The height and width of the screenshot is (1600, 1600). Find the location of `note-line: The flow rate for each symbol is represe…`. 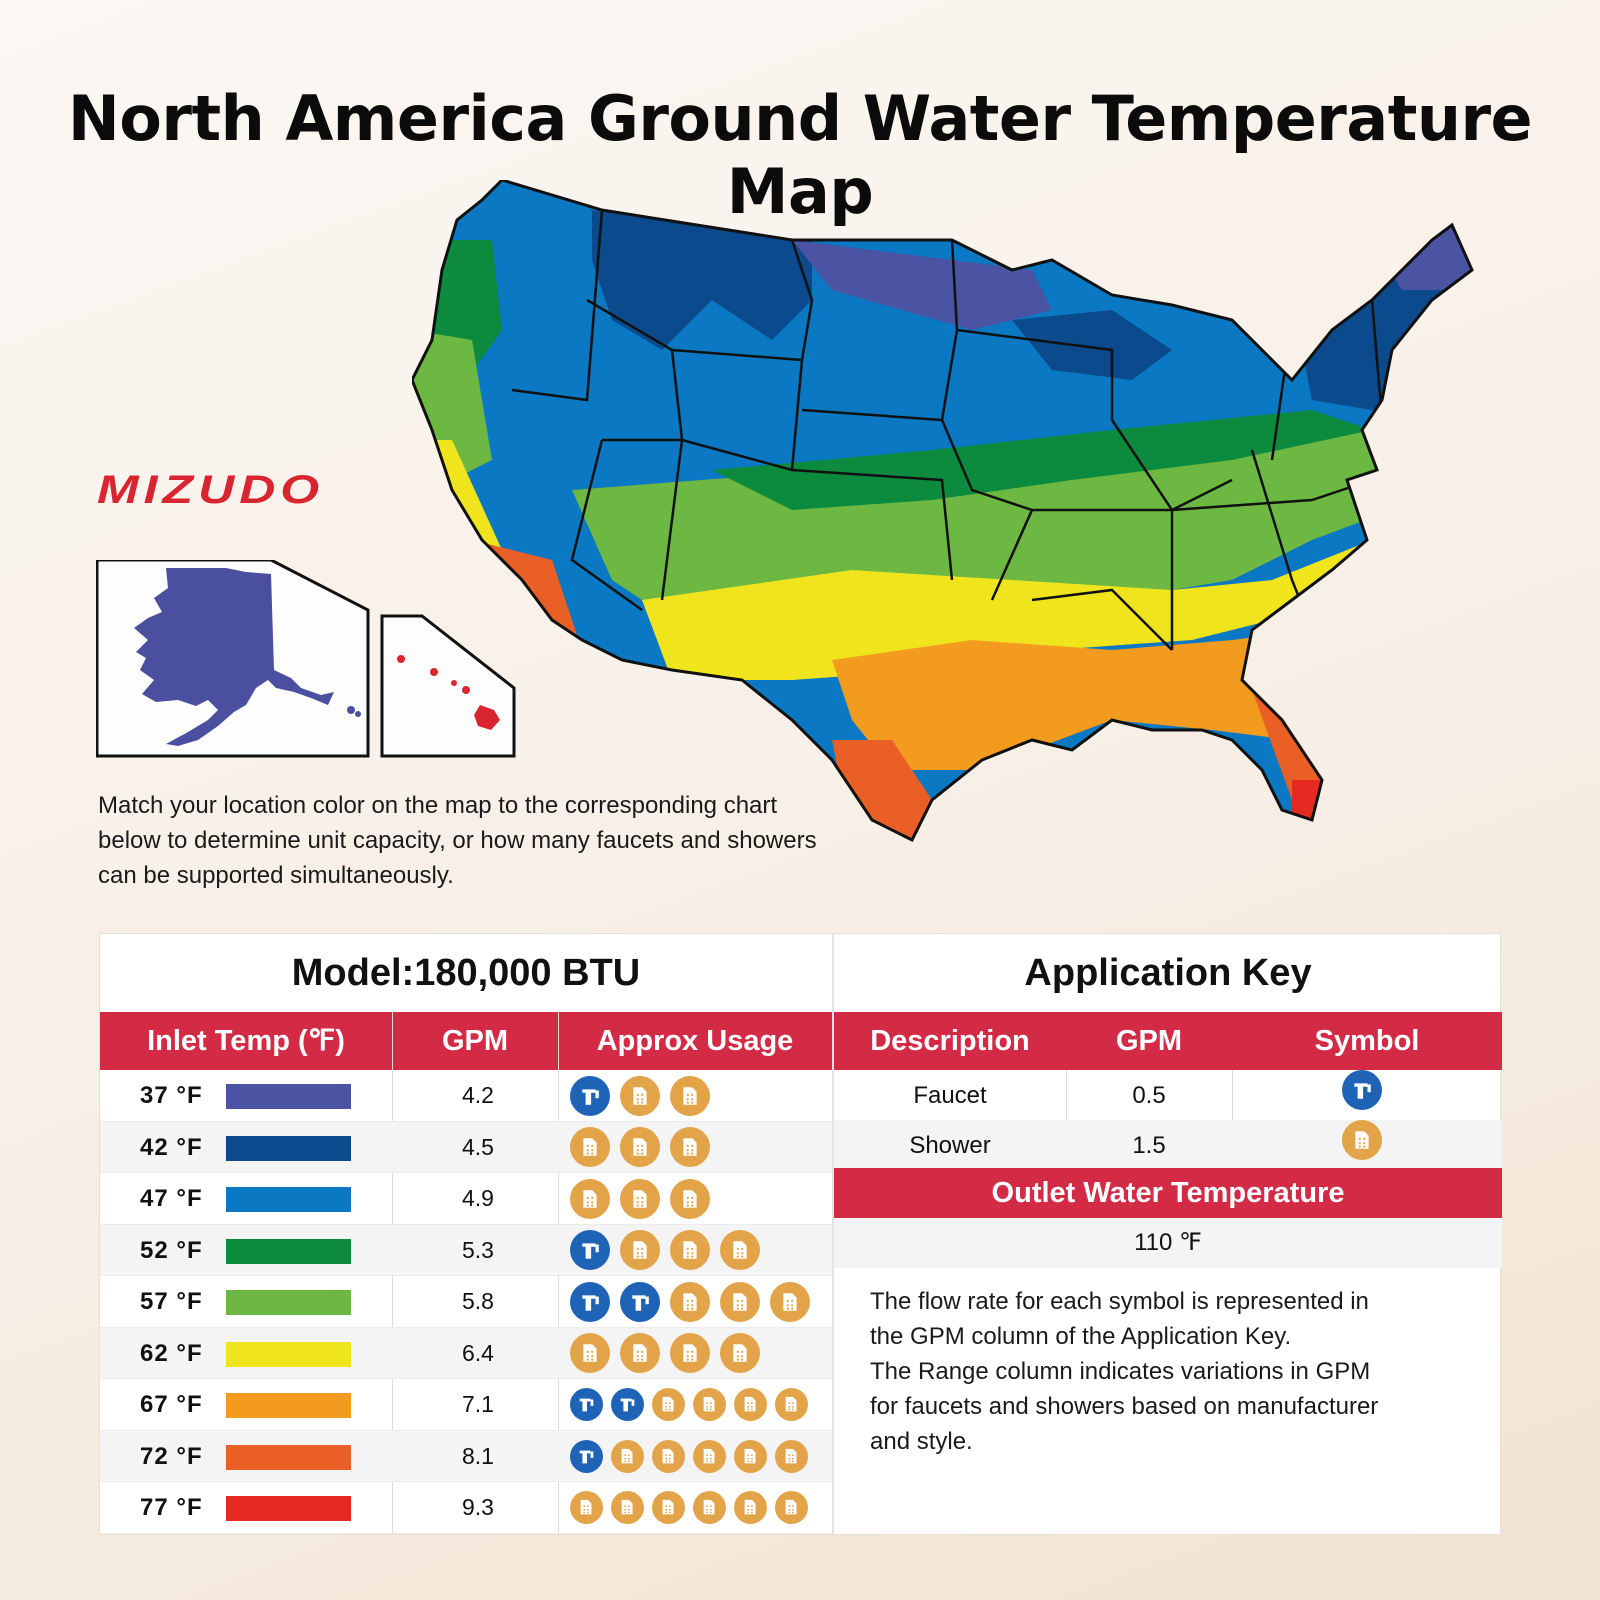

note-line: The flow rate for each symbol is represe… is located at coordinates (1119, 1301).